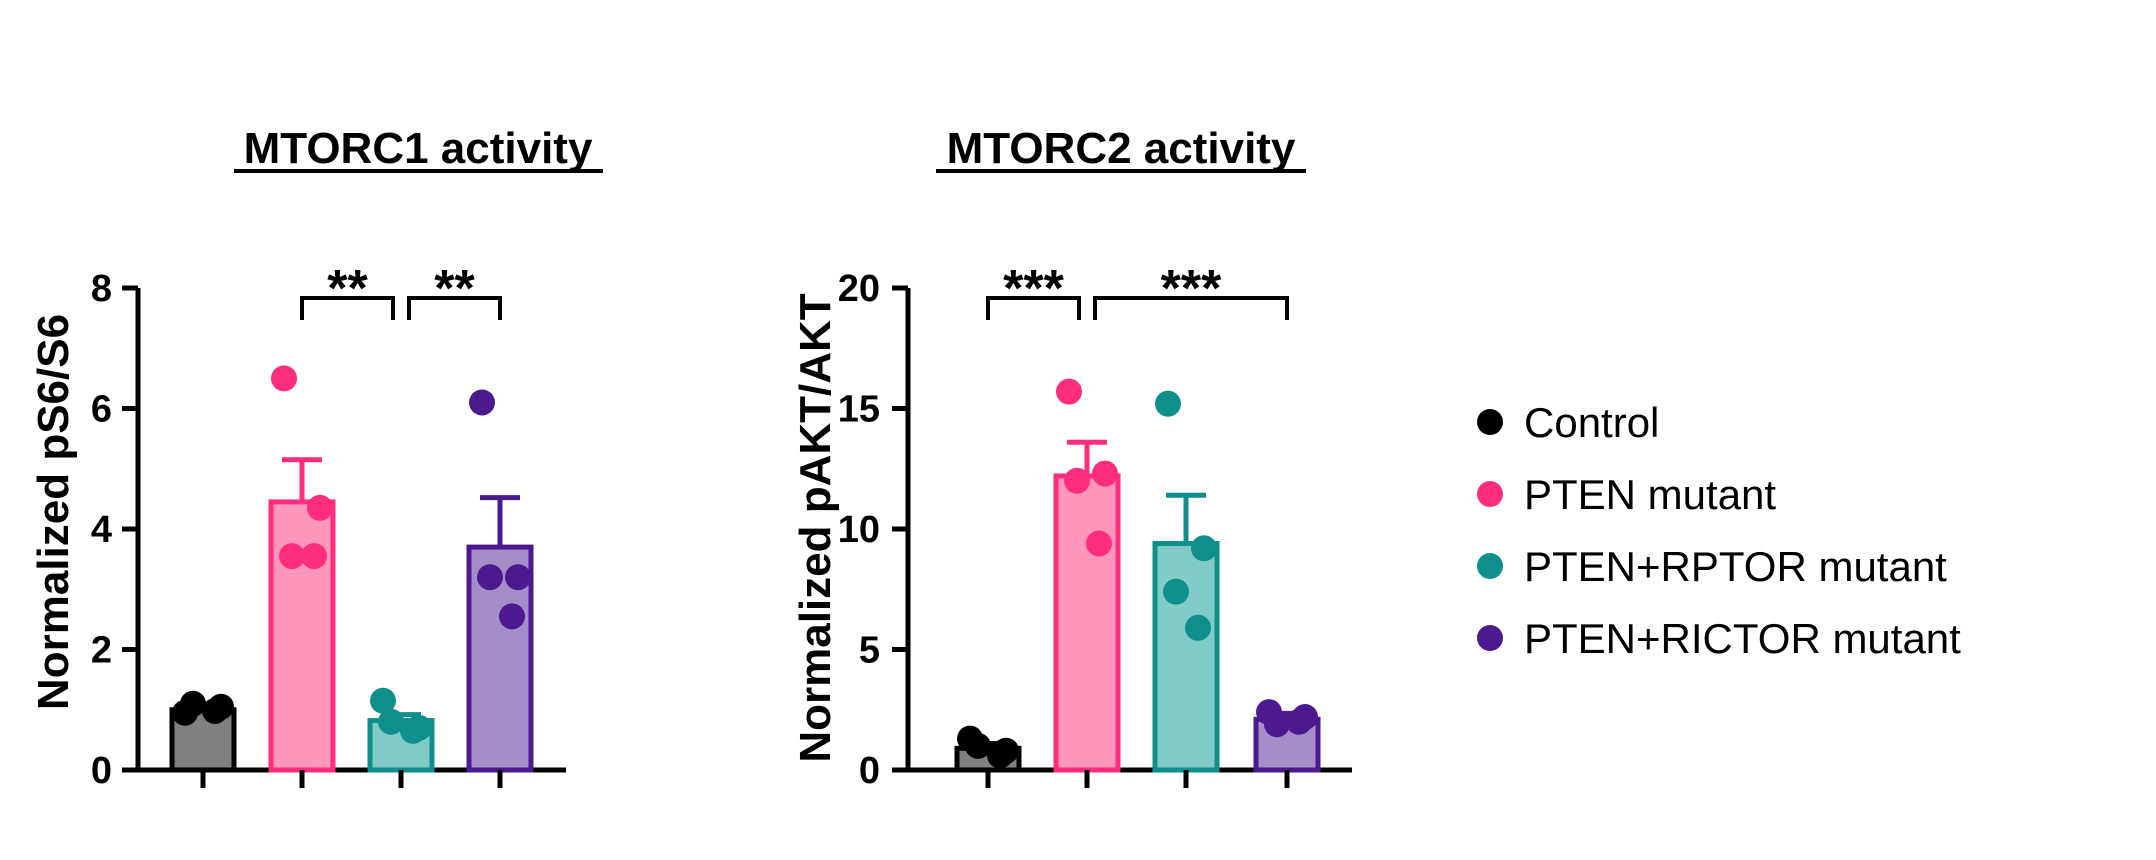 This screenshot has width=2156, height=860. What do you see at coordinates (418, 148) in the screenshot?
I see `chart-title: MTORC1 activity` at bounding box center [418, 148].